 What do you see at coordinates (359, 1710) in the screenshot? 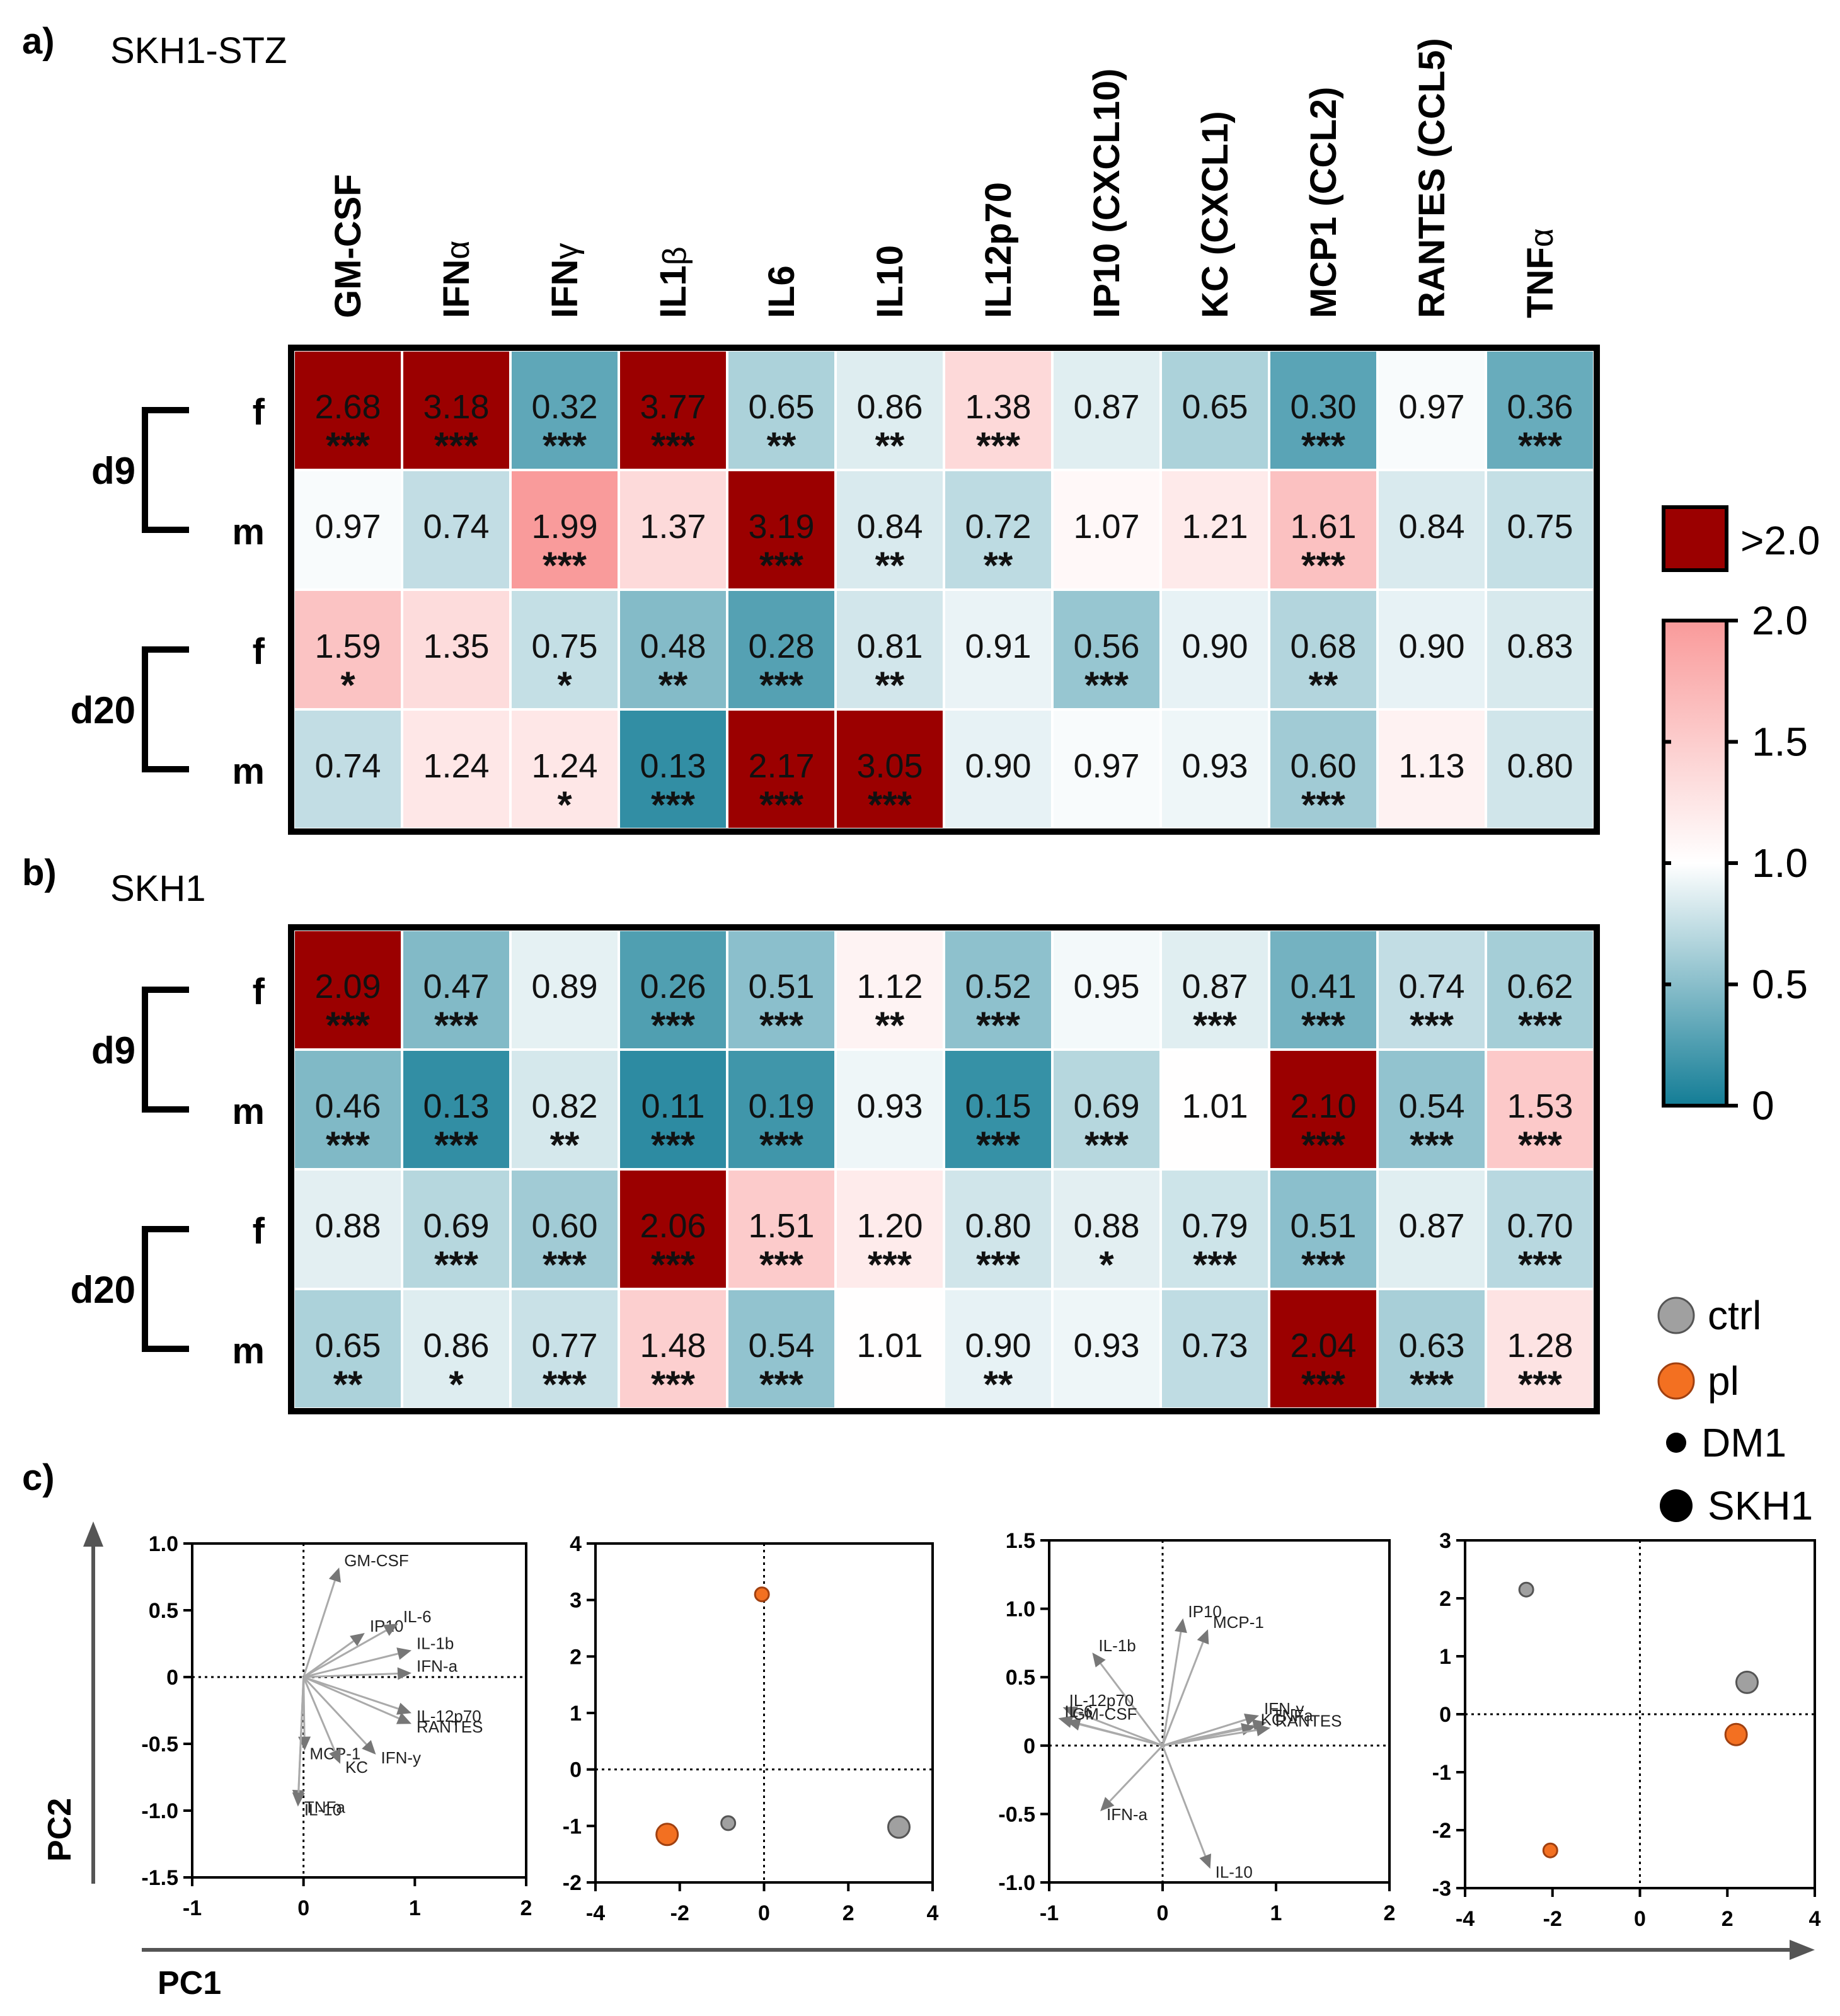
I see `plot-frame` at bounding box center [359, 1710].